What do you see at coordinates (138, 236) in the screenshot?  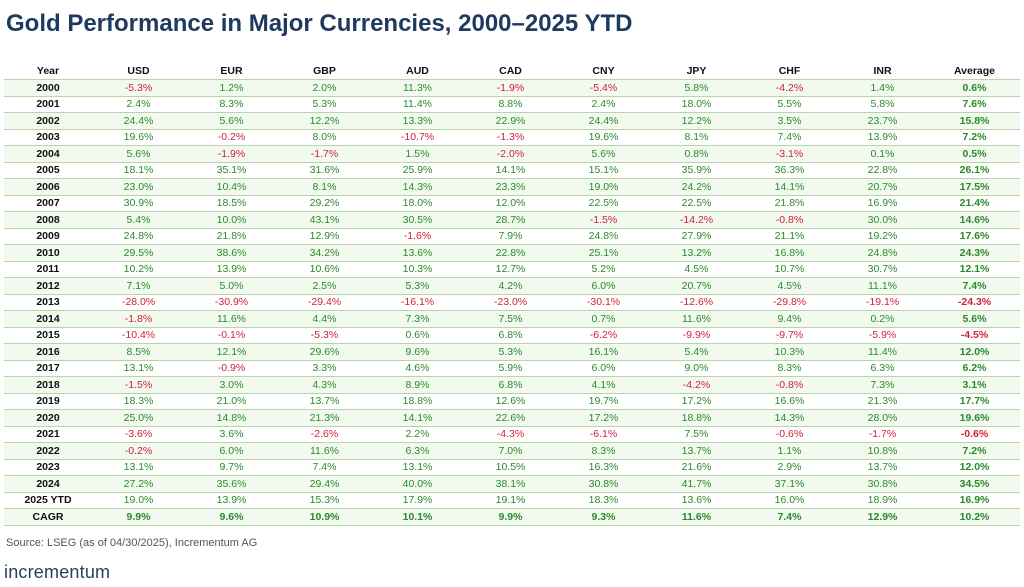 I see `value-cell-usd: 24.8%` at bounding box center [138, 236].